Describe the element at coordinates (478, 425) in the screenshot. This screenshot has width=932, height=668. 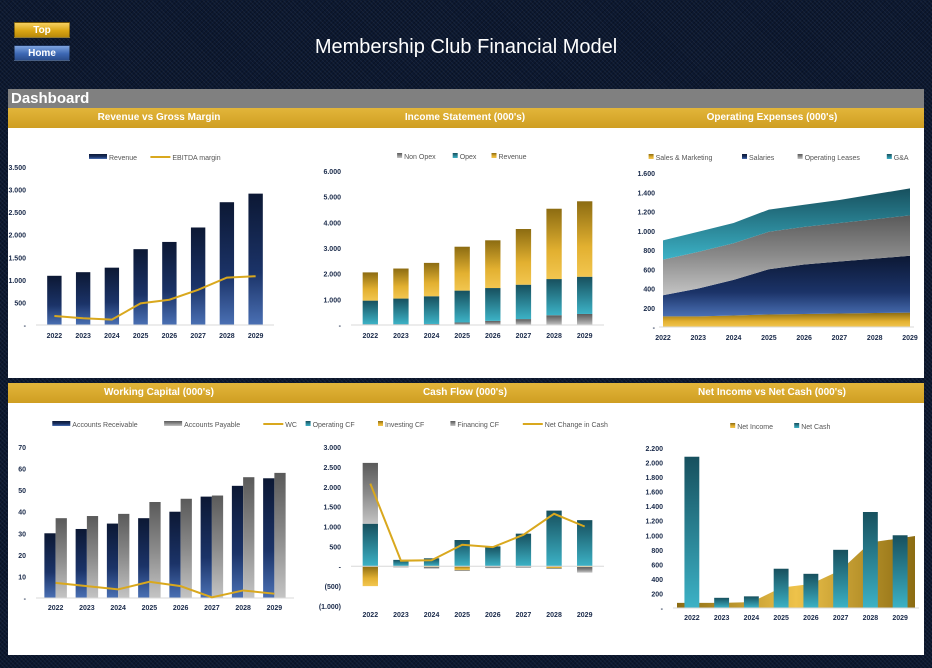
I see `legend-label: Financing CF` at that location.